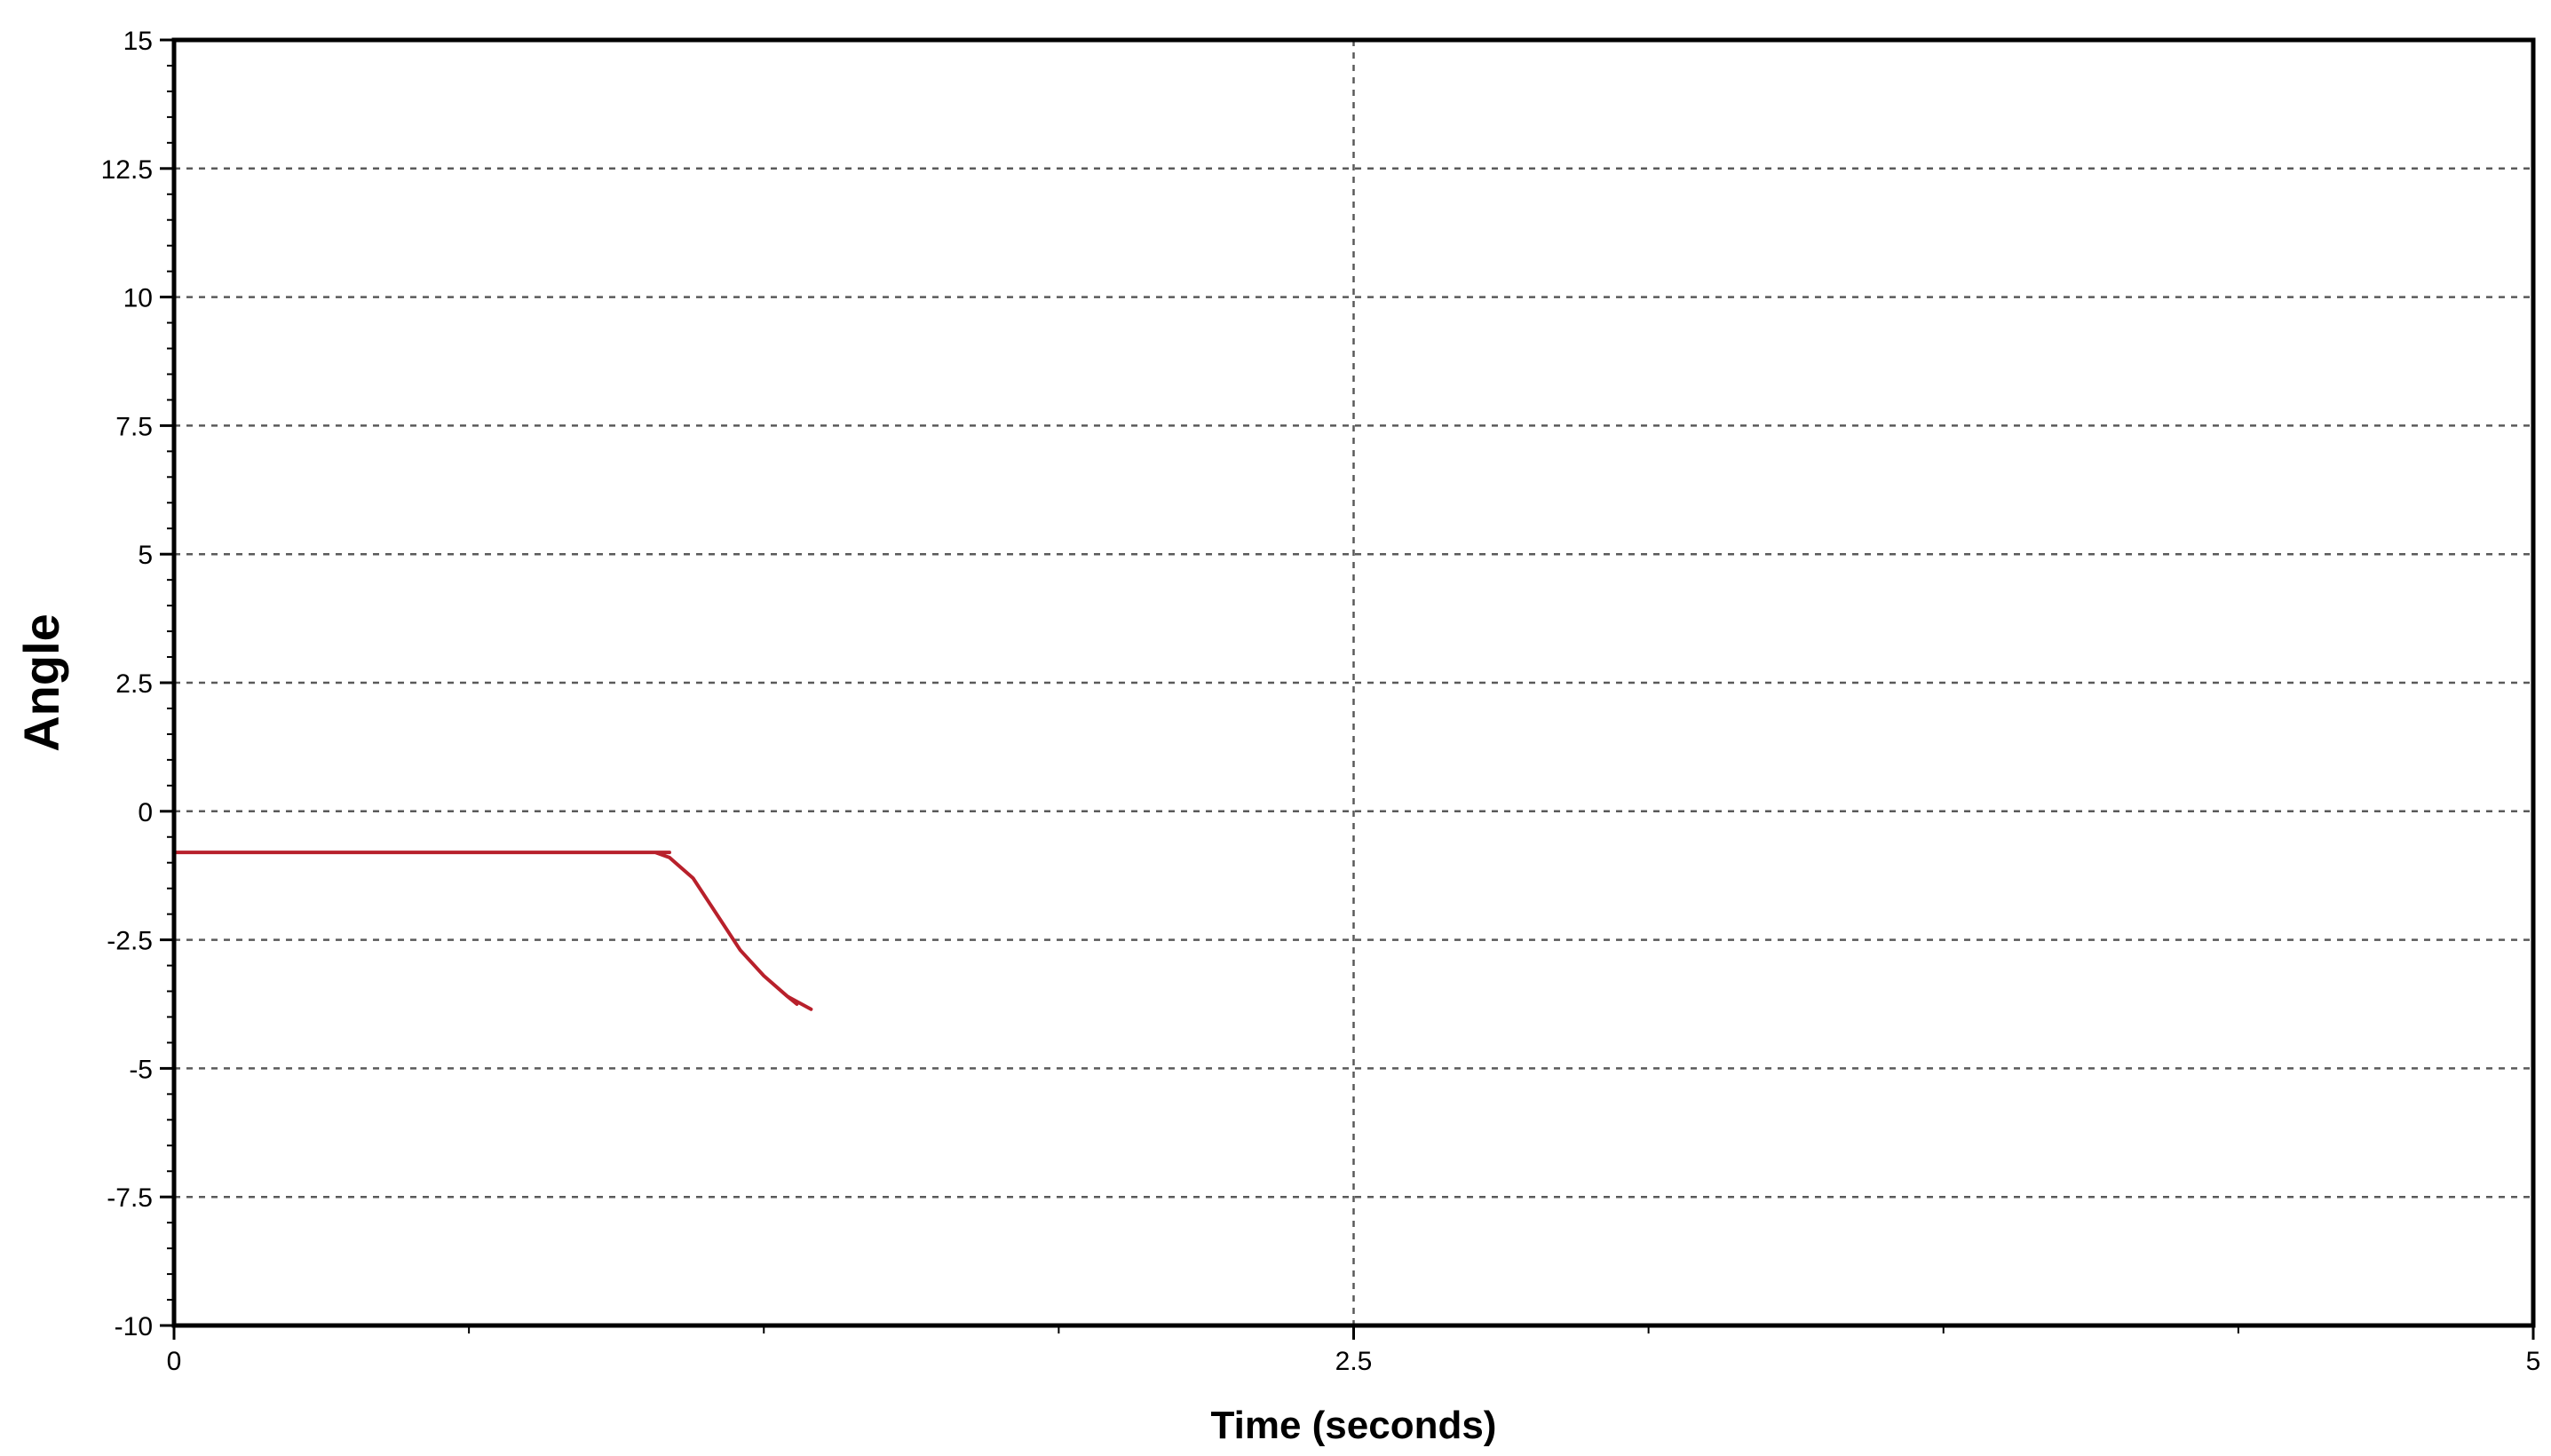 This screenshot has width=2551, height=1456. I want to click on series-lines, so click(492, 931).